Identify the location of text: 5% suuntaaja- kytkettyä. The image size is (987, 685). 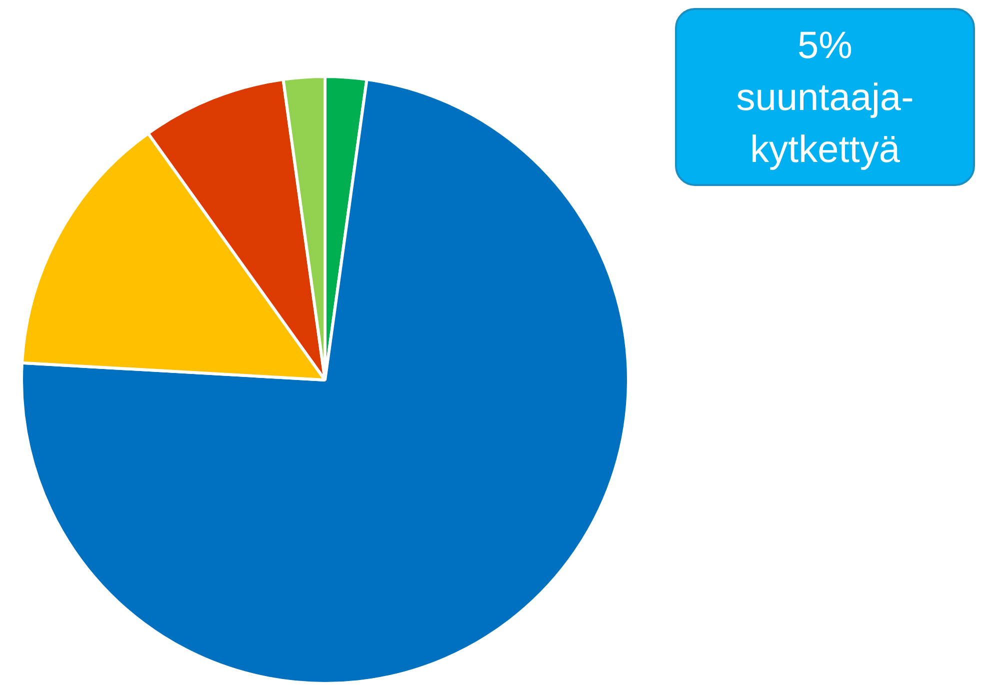
(825, 97).